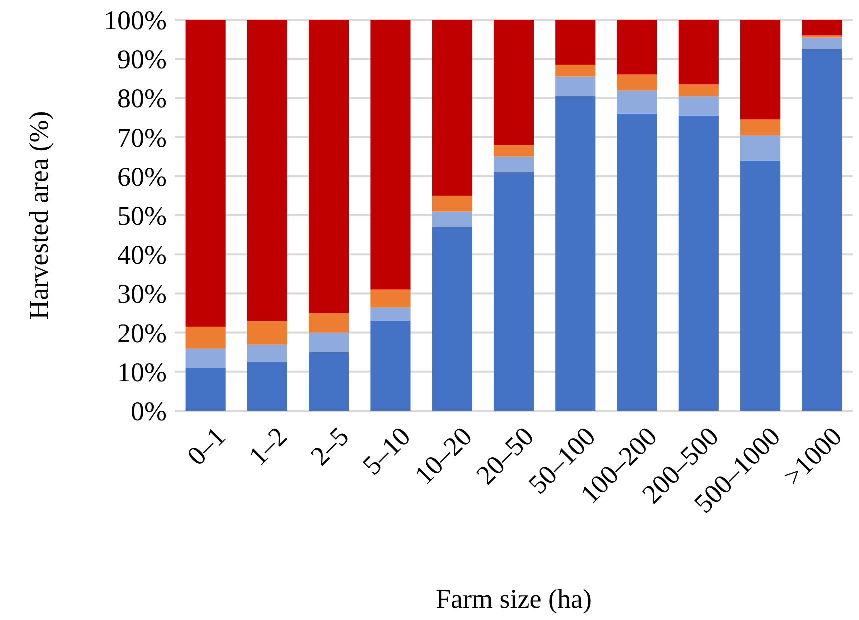 Image resolution: width=859 pixels, height=620 pixels. I want to click on x-tick-label: 1–2, so click(268, 446).